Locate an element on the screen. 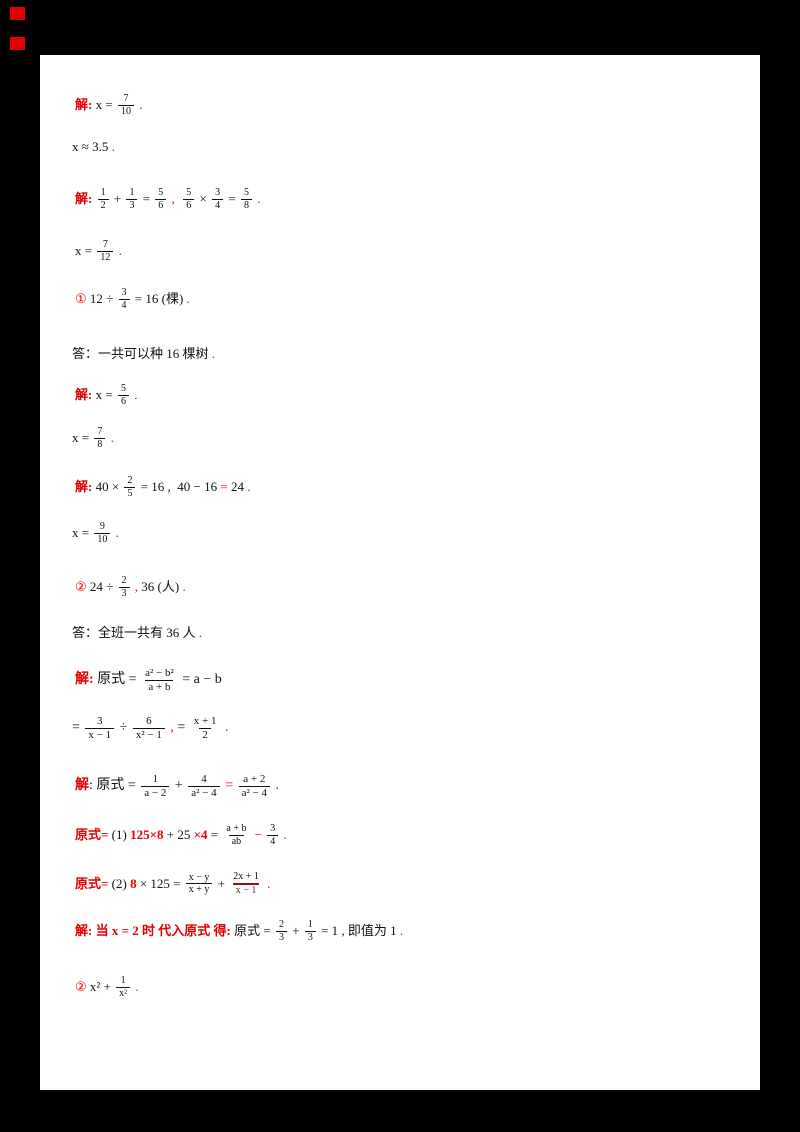 The image size is (800, 1132). math-text: = 1 , 即值为 1 is located at coordinates (357, 931).